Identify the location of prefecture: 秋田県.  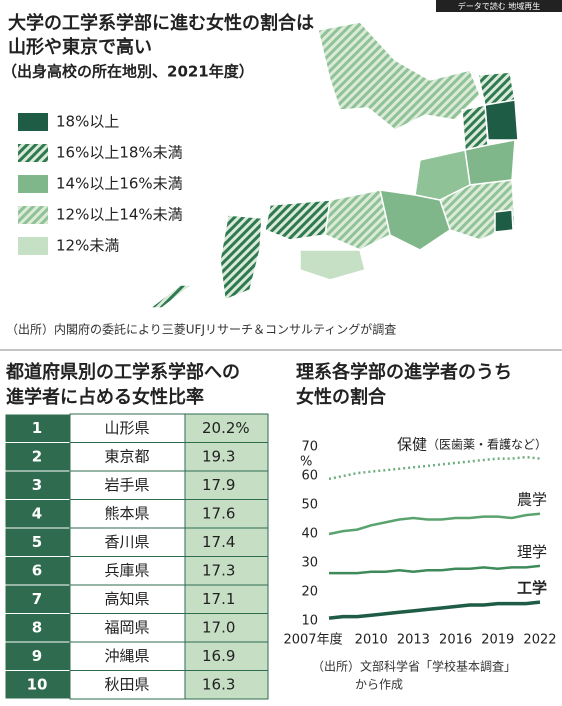
(126, 684).